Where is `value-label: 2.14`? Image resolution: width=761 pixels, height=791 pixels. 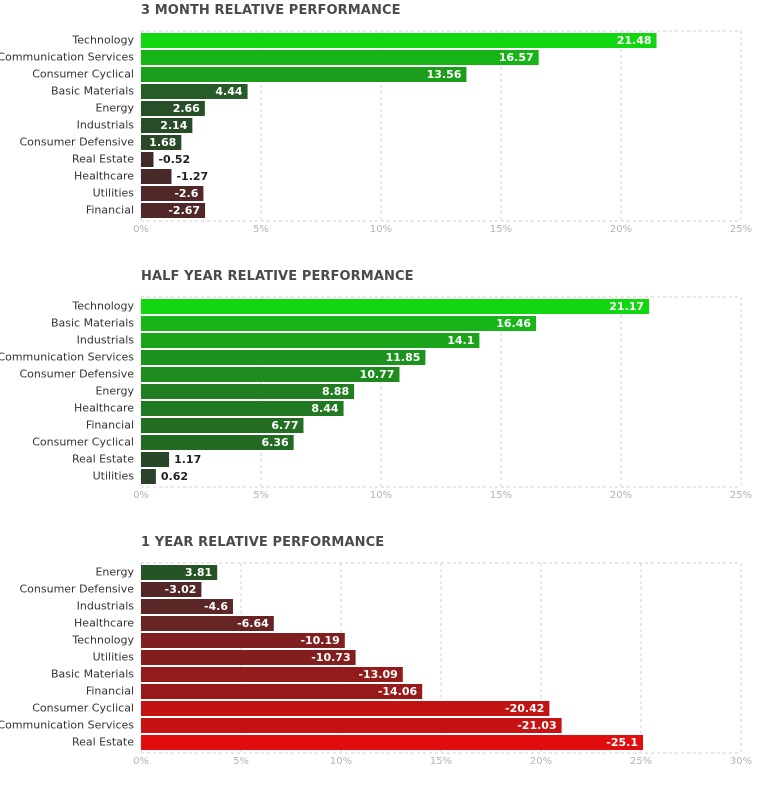
value-label: 2.14 is located at coordinates (173, 125).